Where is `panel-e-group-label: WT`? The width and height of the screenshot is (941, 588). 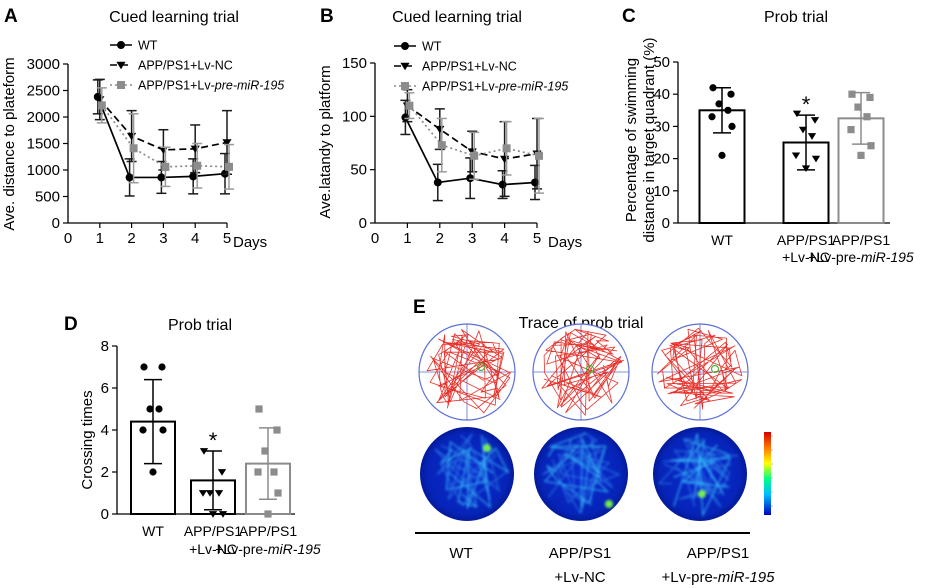
panel-e-group-label: WT is located at coordinates (460, 553).